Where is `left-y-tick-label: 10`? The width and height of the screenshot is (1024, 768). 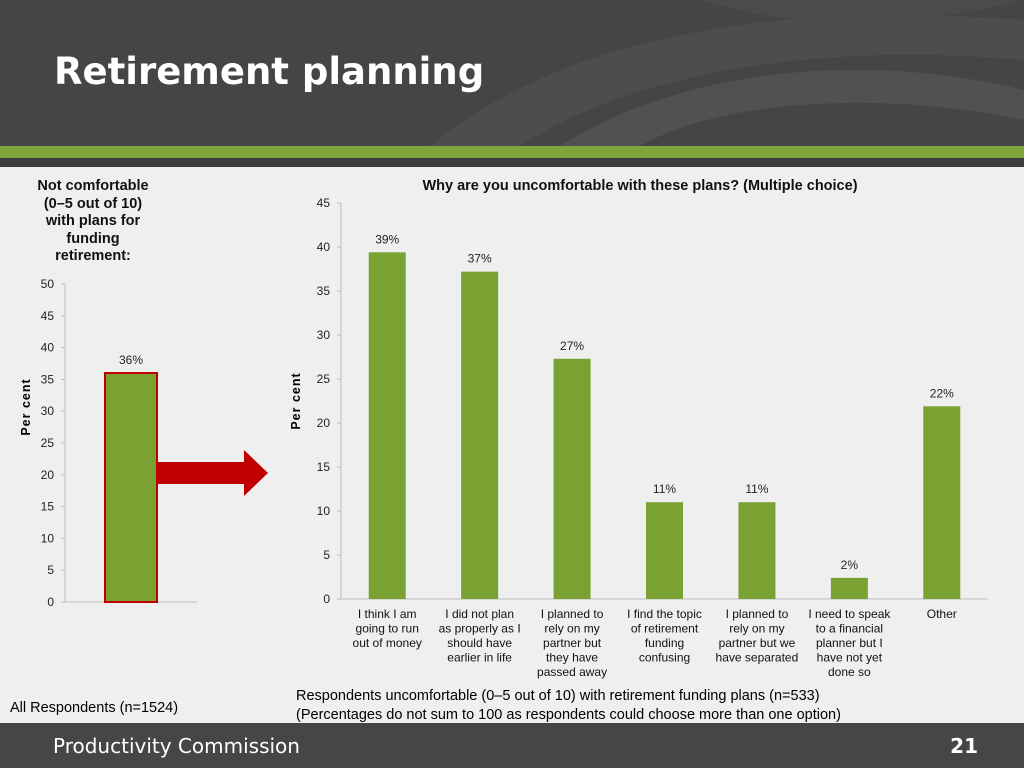 left-y-tick-label: 10 is located at coordinates (48, 538).